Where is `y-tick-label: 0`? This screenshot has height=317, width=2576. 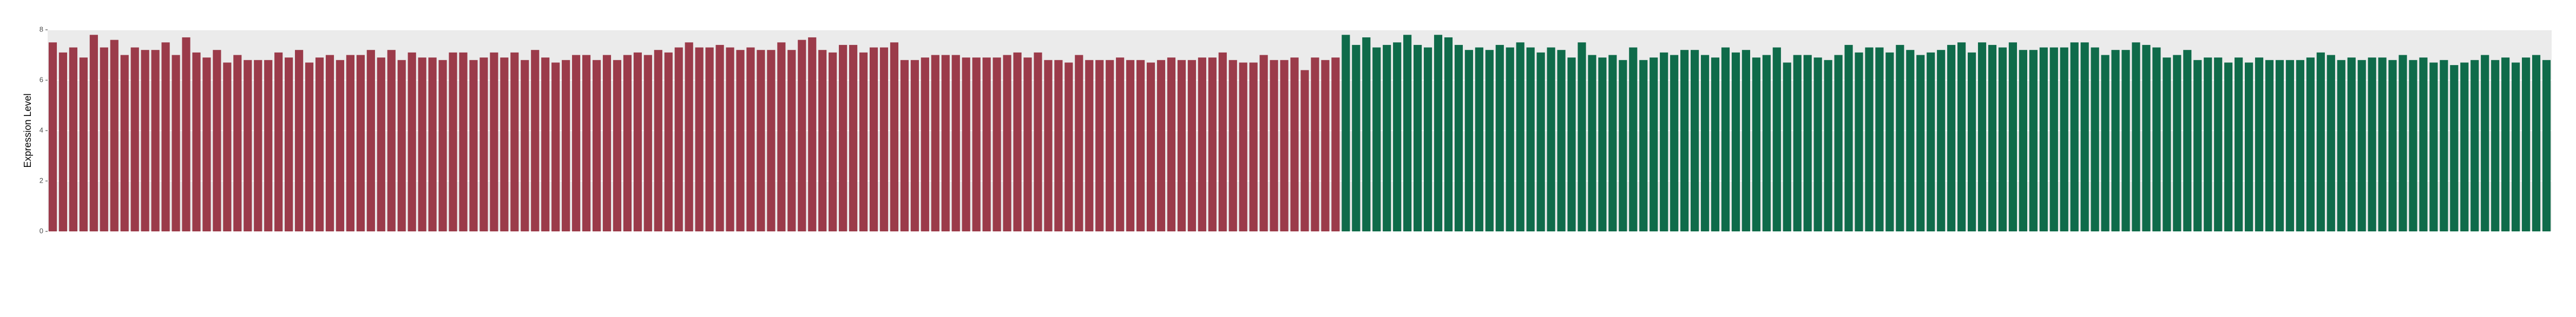 y-tick-label: 0 is located at coordinates (41, 231).